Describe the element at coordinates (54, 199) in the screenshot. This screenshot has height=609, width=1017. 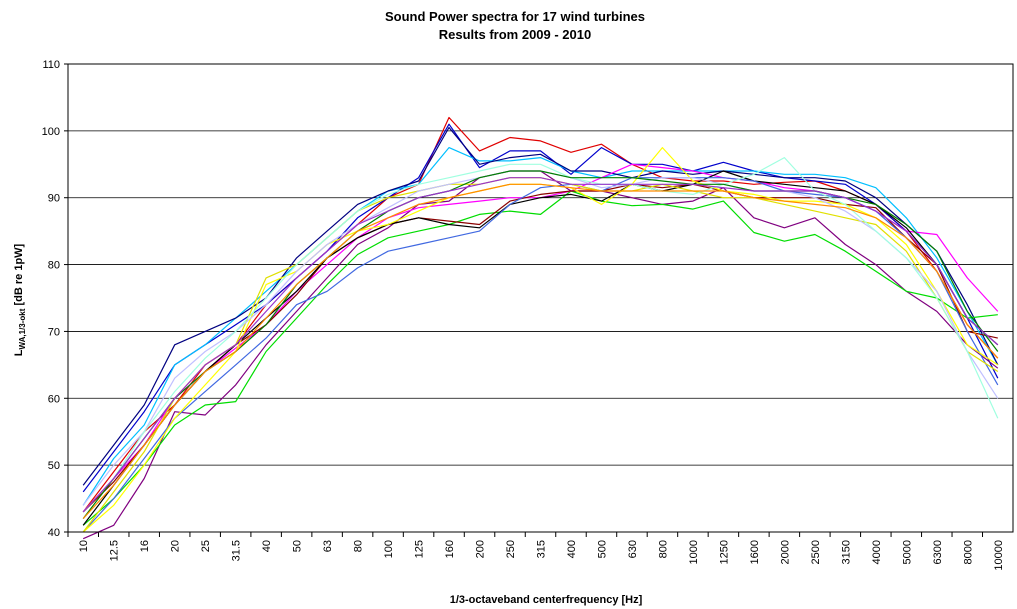
I see `y-tick-label: 90` at that location.